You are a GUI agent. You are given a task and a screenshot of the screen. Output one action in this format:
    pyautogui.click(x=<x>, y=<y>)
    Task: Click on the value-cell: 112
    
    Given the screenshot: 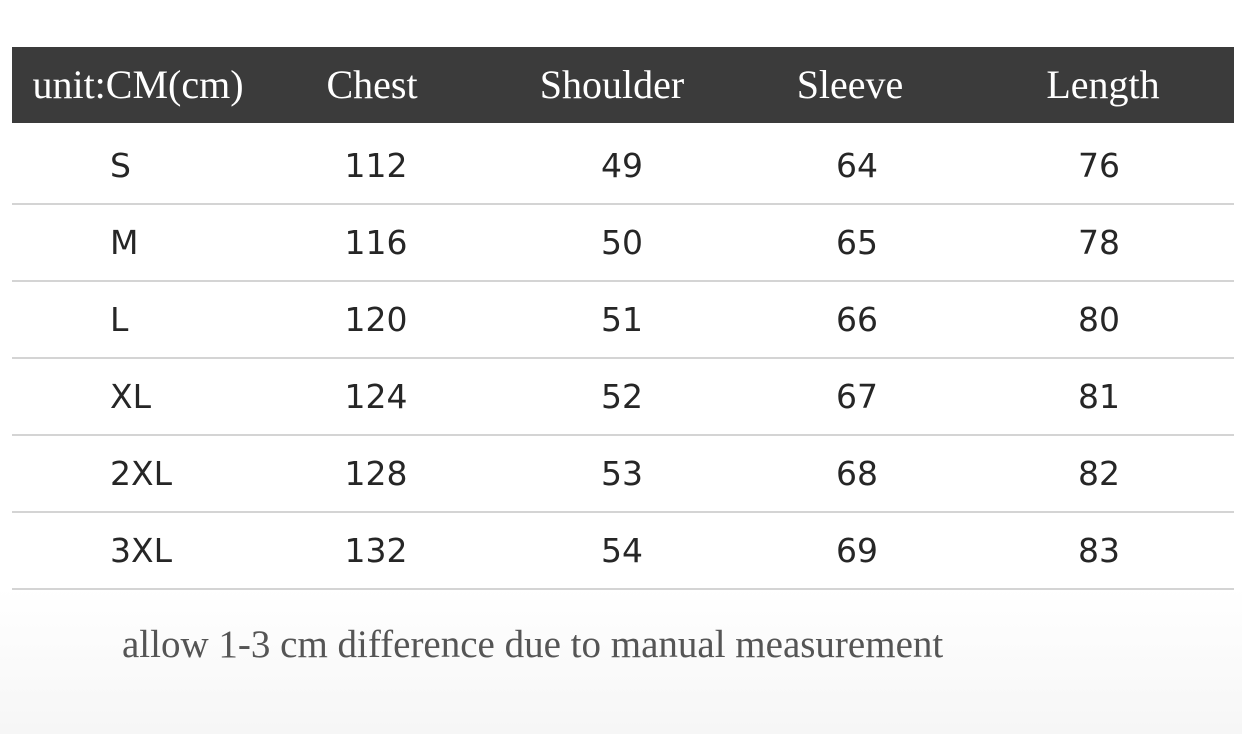 What is the action you would take?
    pyautogui.click(x=376, y=165)
    